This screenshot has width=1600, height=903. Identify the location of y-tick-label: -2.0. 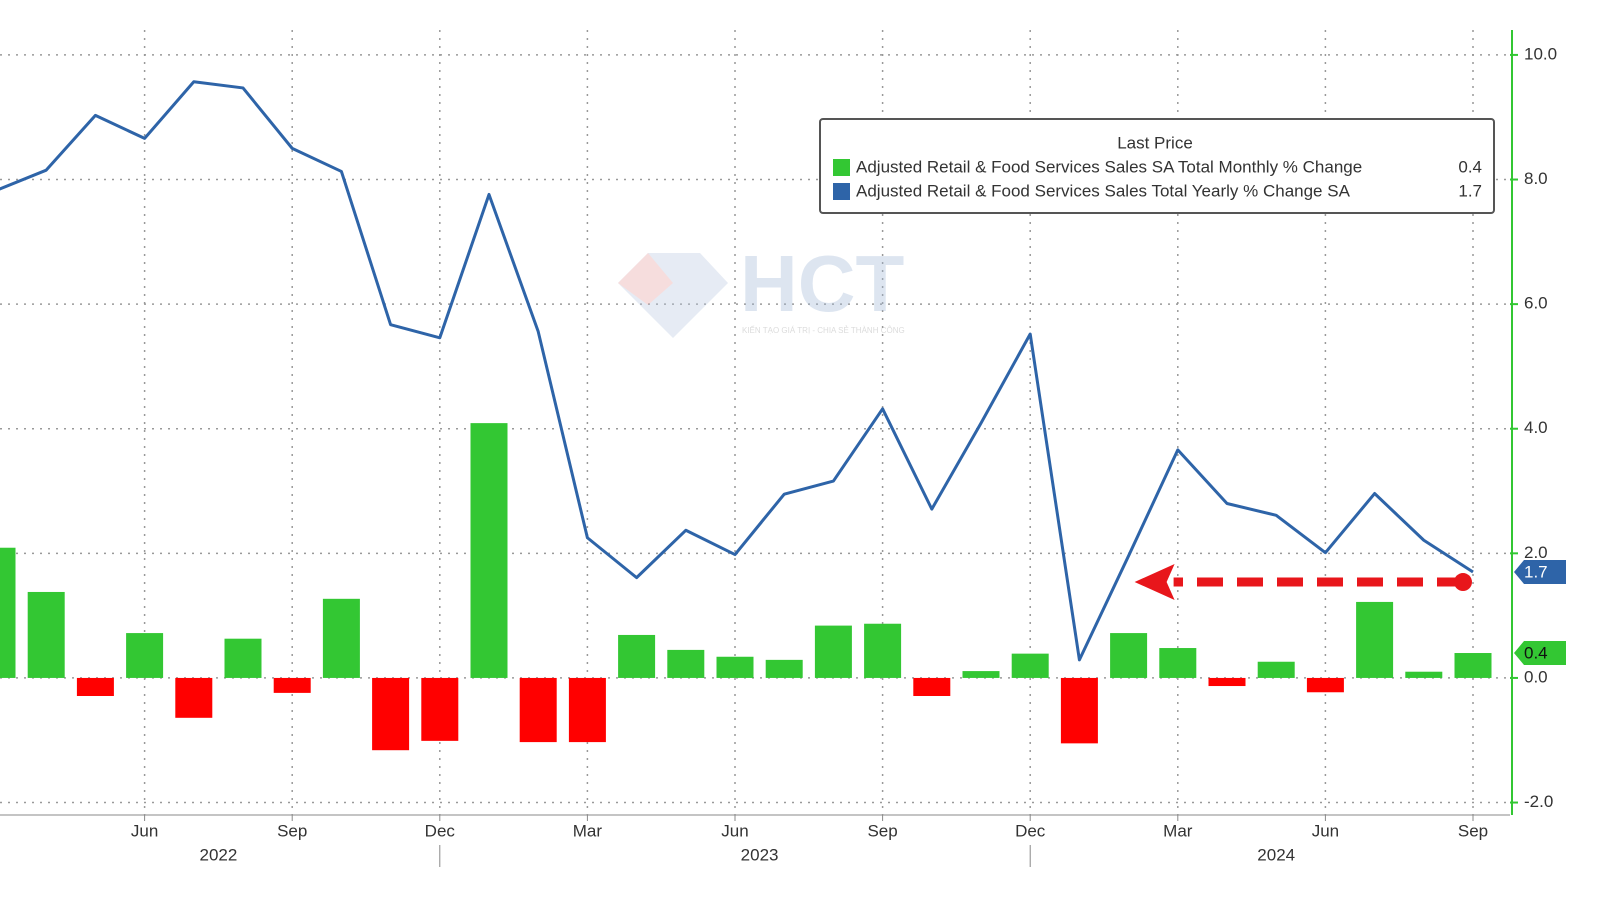
(1538, 801).